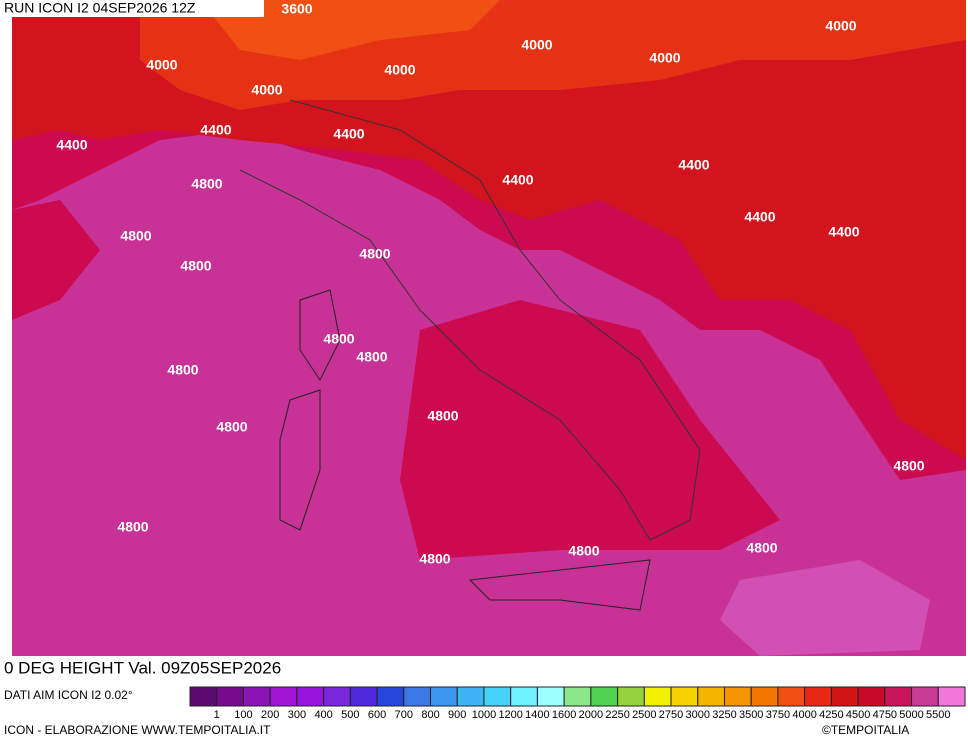 Image resolution: width=968 pixels, height=750 pixels. Describe the element at coordinates (644, 715) in the screenshot. I see `legend-label: 2500` at that location.